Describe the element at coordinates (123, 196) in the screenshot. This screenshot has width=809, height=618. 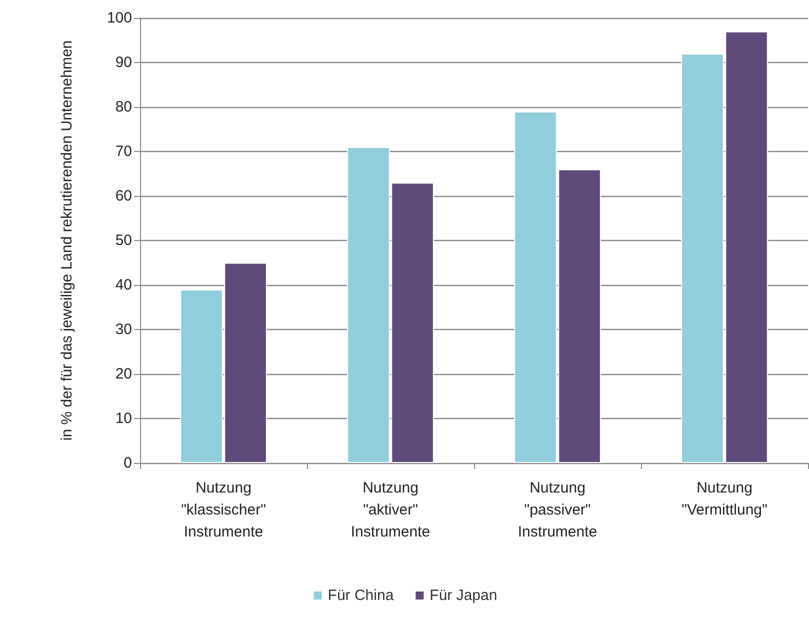
I see `y-tick-label: 60` at that location.